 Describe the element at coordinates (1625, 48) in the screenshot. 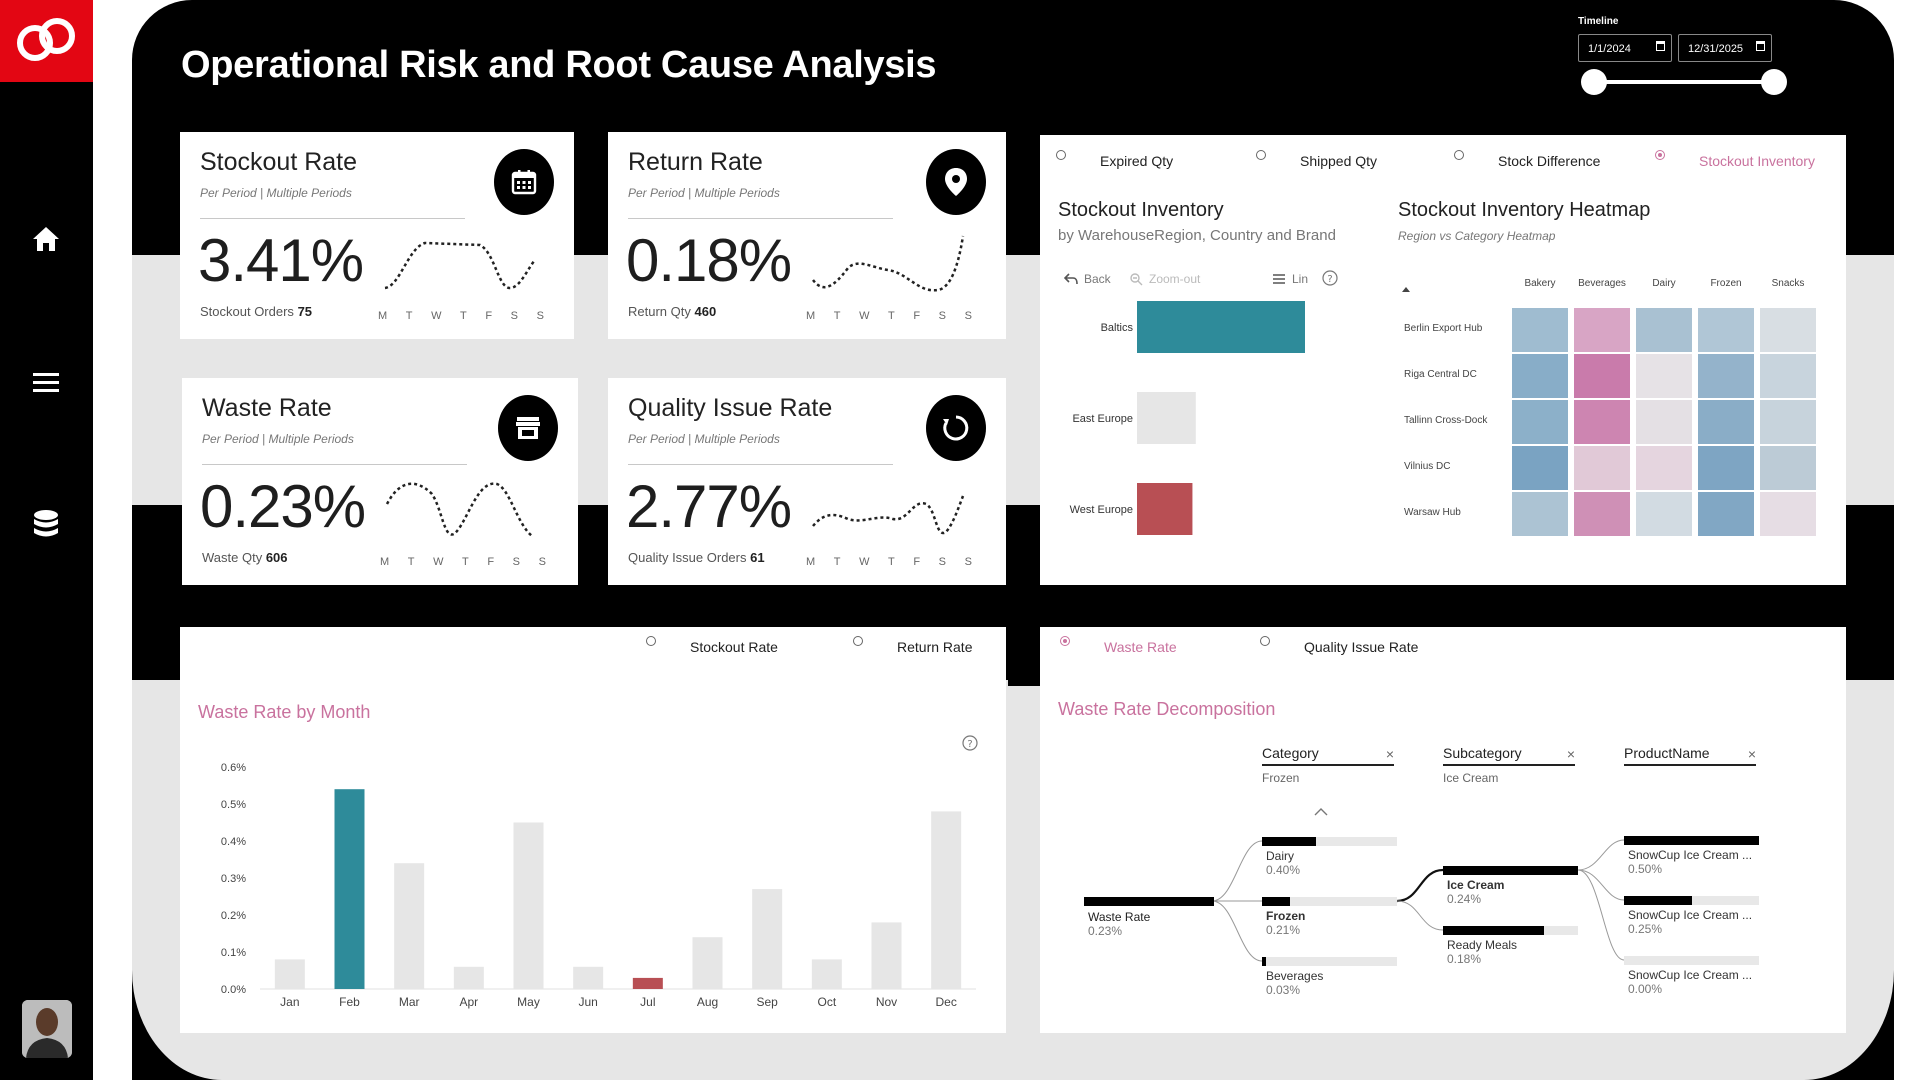

I see `timeline-start-date: 1/1/2024` at that location.